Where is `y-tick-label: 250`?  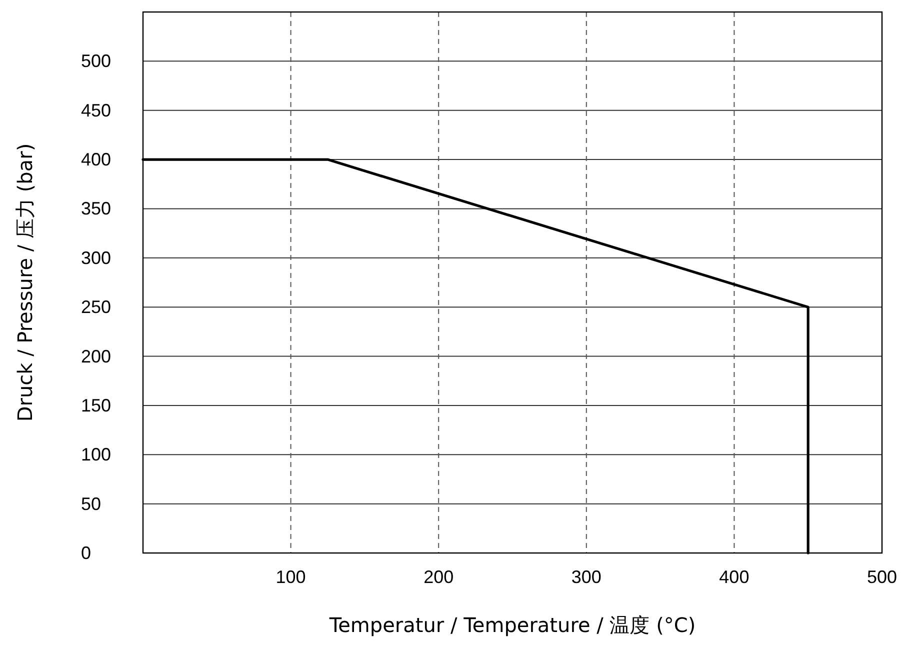 y-tick-label: 250 is located at coordinates (96, 307).